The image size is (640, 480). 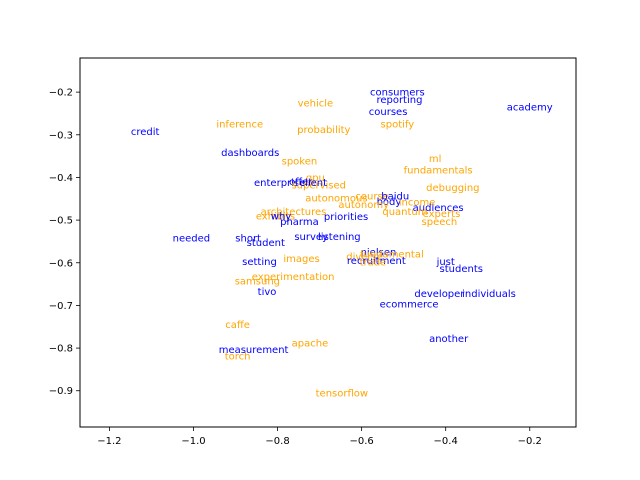 I want to click on point-label-needed: needed, so click(x=192, y=239).